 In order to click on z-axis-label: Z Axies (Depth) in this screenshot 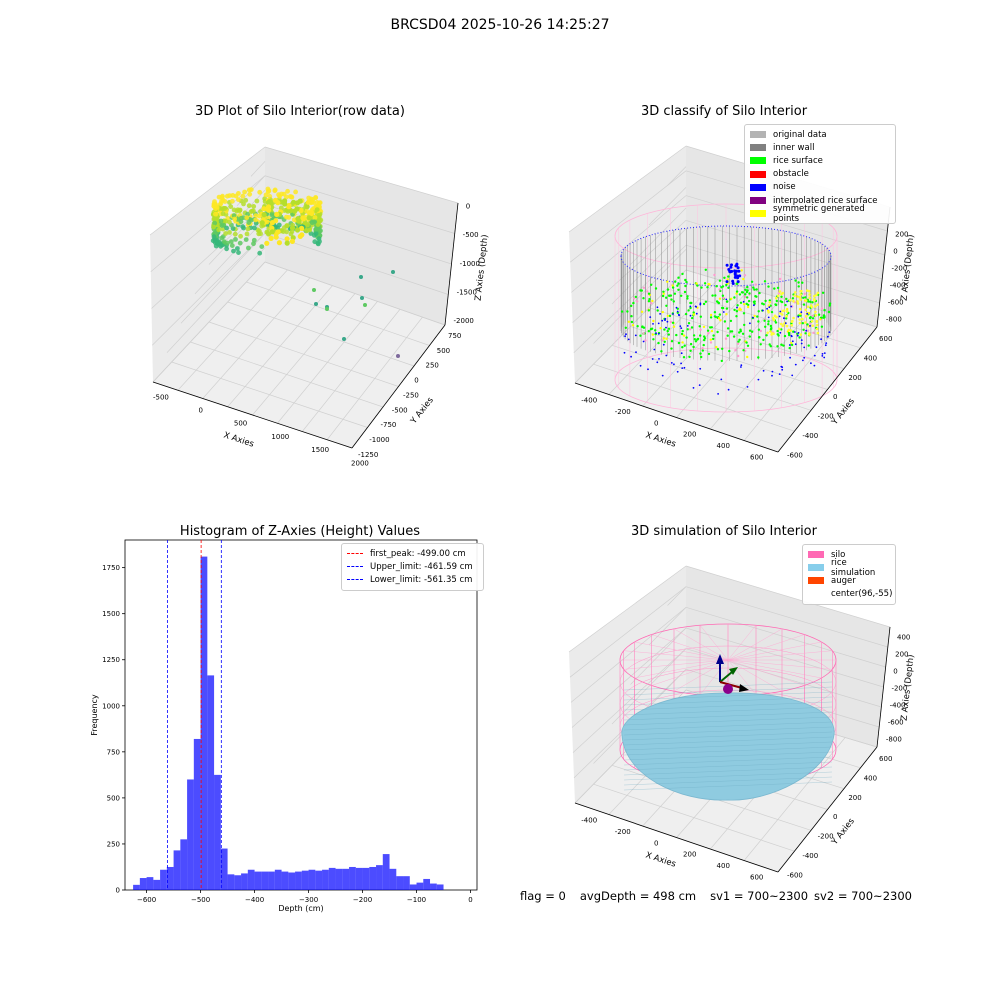, I will do `click(908, 267)`.